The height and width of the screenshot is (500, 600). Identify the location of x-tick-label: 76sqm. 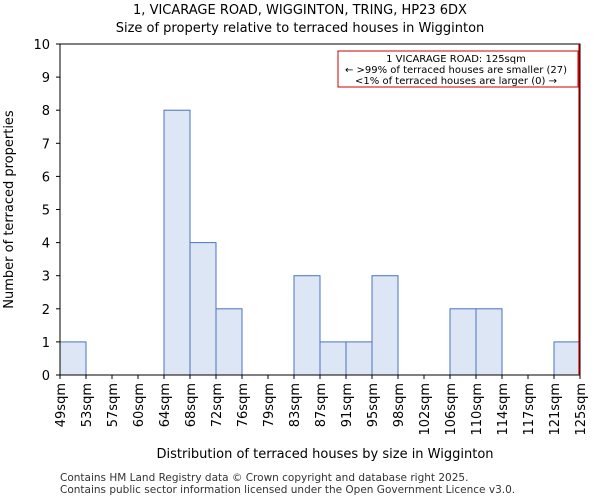
(243, 405).